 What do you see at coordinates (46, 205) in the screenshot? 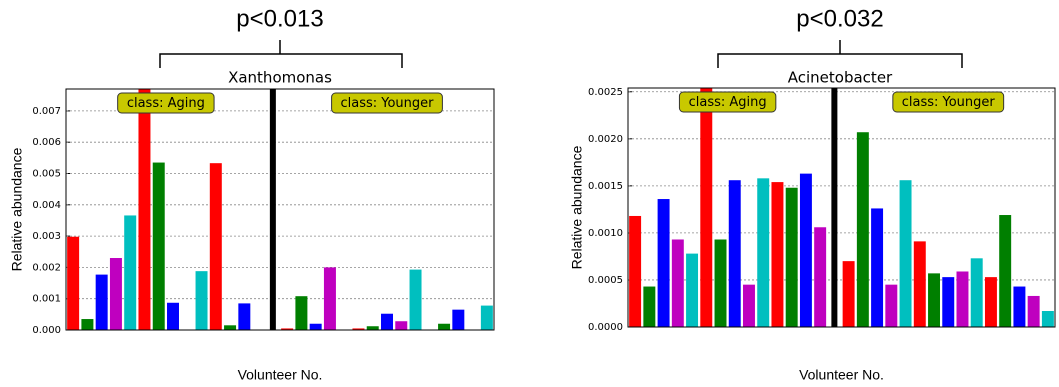
I see `y-tick-label: 0.004` at bounding box center [46, 205].